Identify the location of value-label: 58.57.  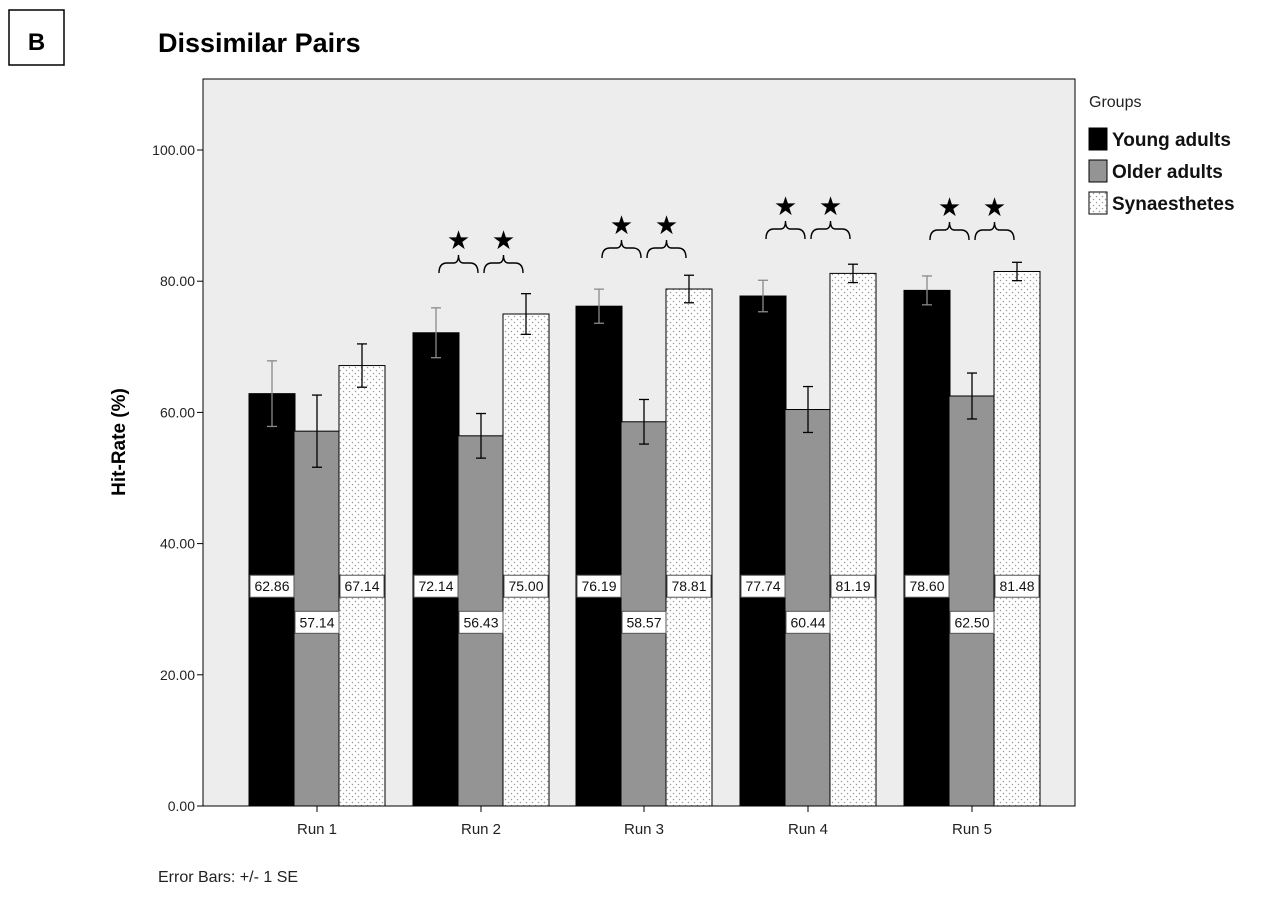
(643, 622).